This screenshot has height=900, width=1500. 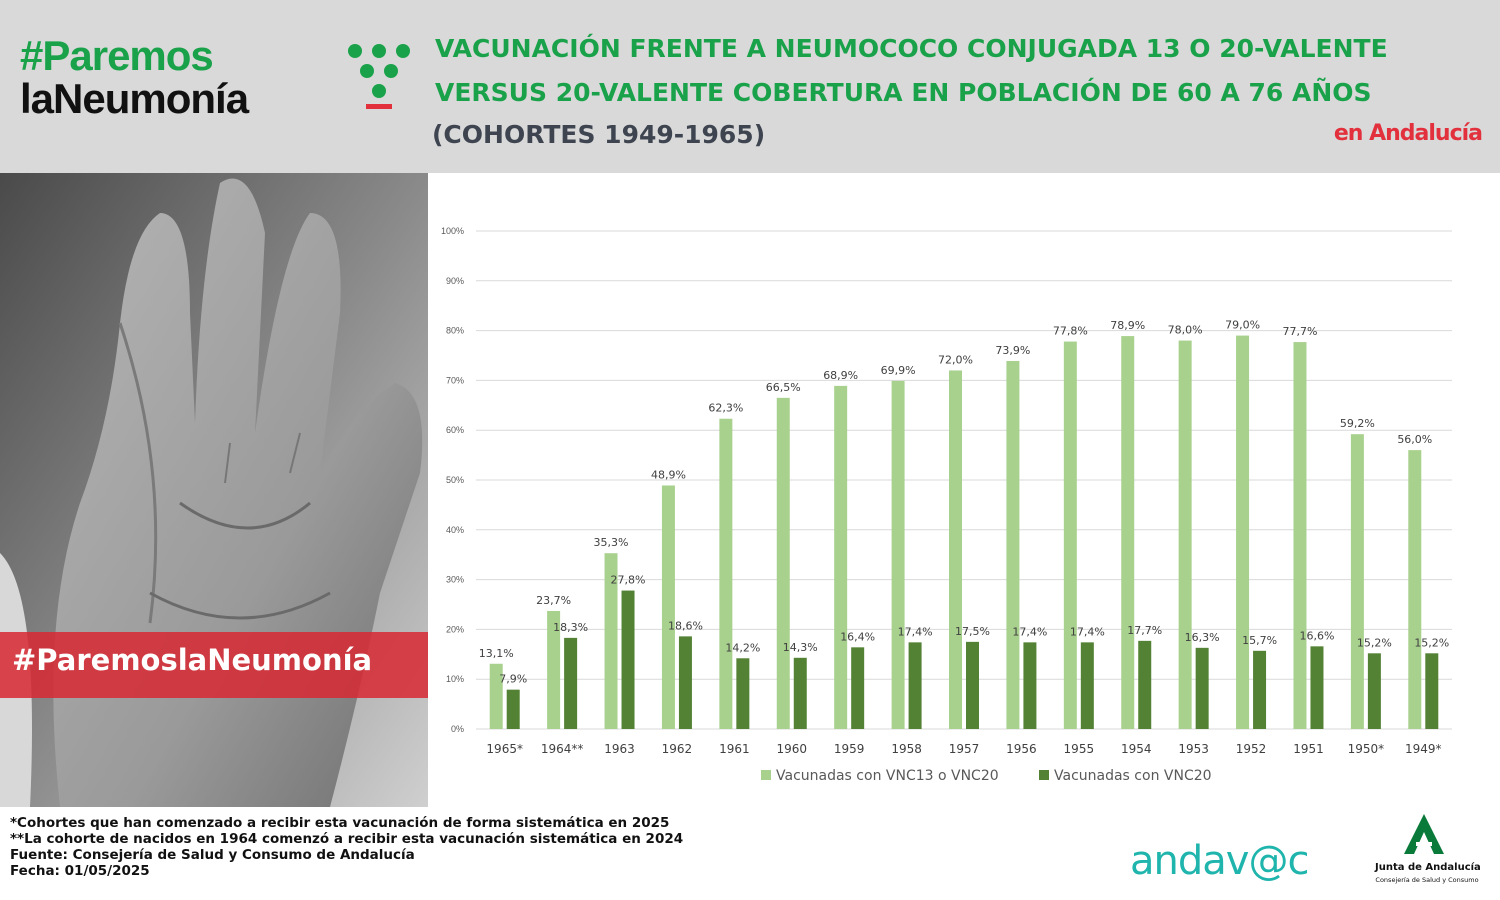 What do you see at coordinates (677, 749) in the screenshot?
I see `x-tick-label: 1962` at bounding box center [677, 749].